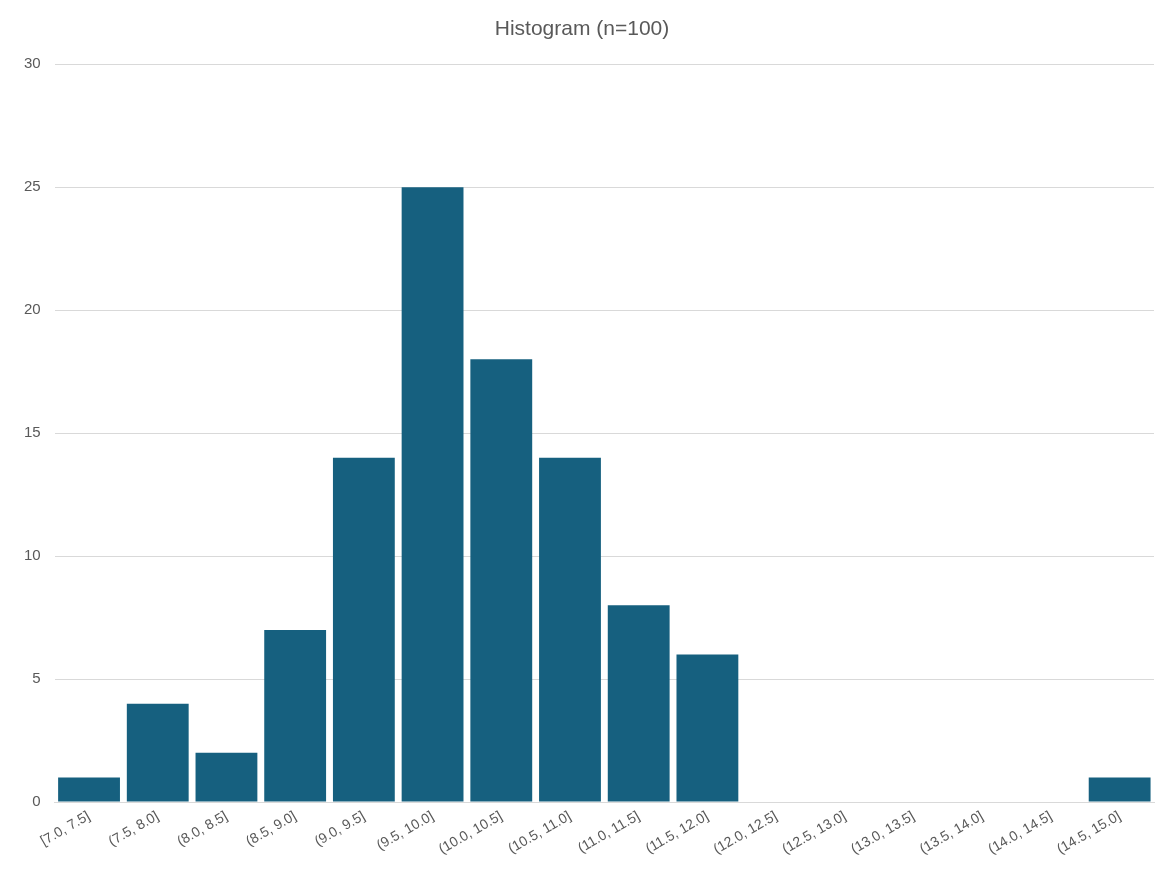  What do you see at coordinates (32, 186) in the screenshot?
I see `y-tick-label: 25` at bounding box center [32, 186].